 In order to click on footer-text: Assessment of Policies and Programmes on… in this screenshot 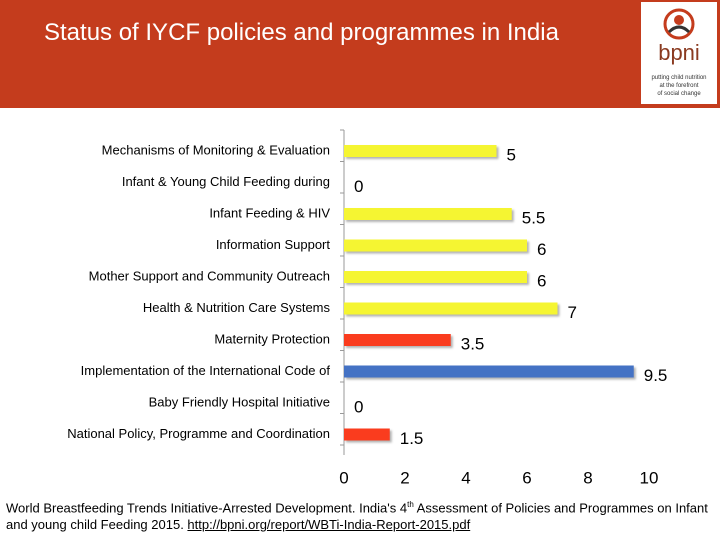, I will do `click(357, 516)`.